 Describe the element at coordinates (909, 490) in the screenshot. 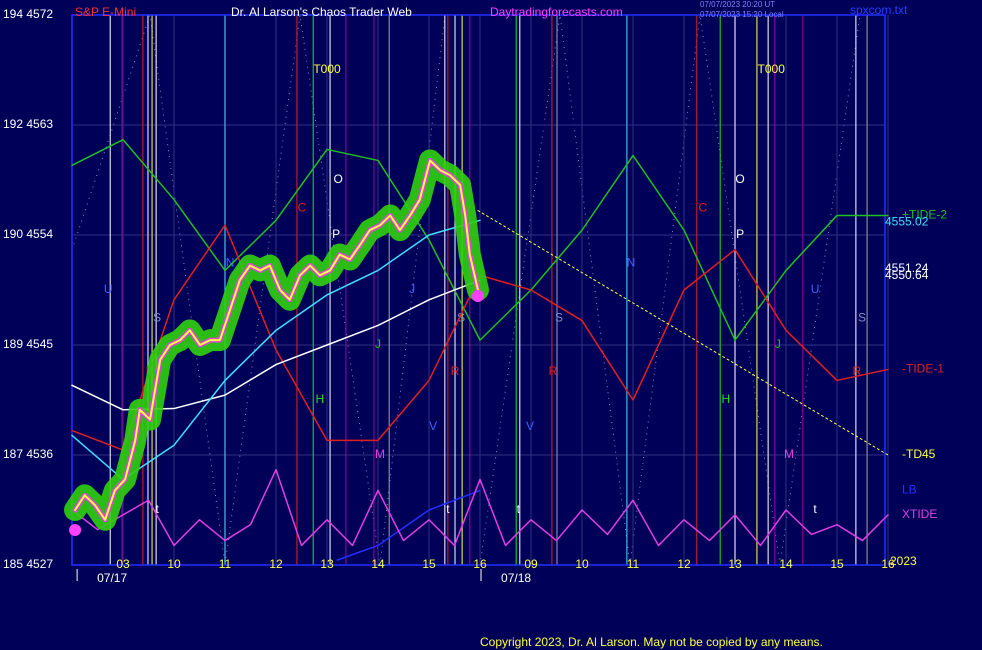

I see `legend-label: LB` at that location.